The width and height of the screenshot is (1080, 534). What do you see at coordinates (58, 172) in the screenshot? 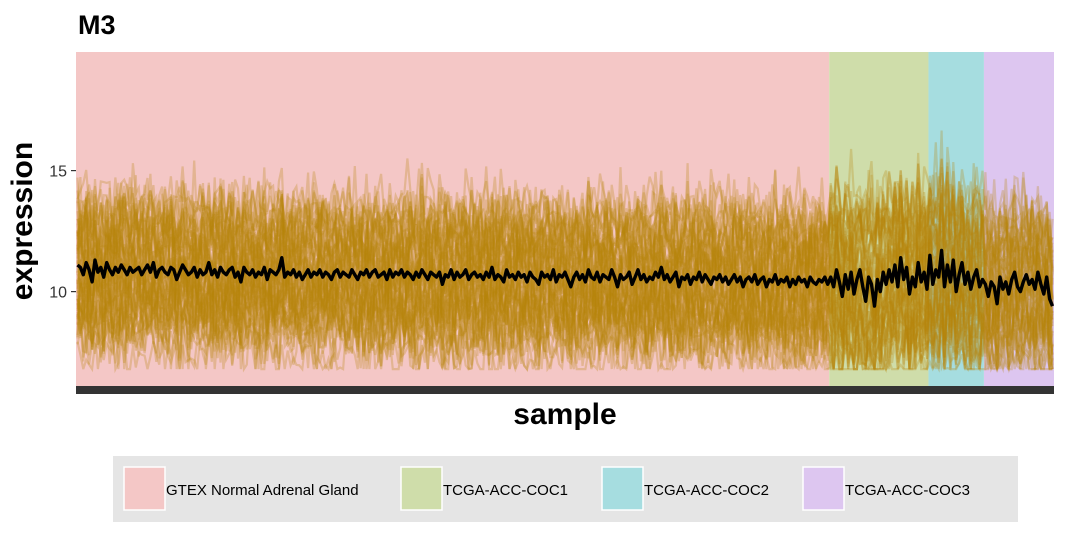
I see `y-tick-label: 15` at bounding box center [58, 172].